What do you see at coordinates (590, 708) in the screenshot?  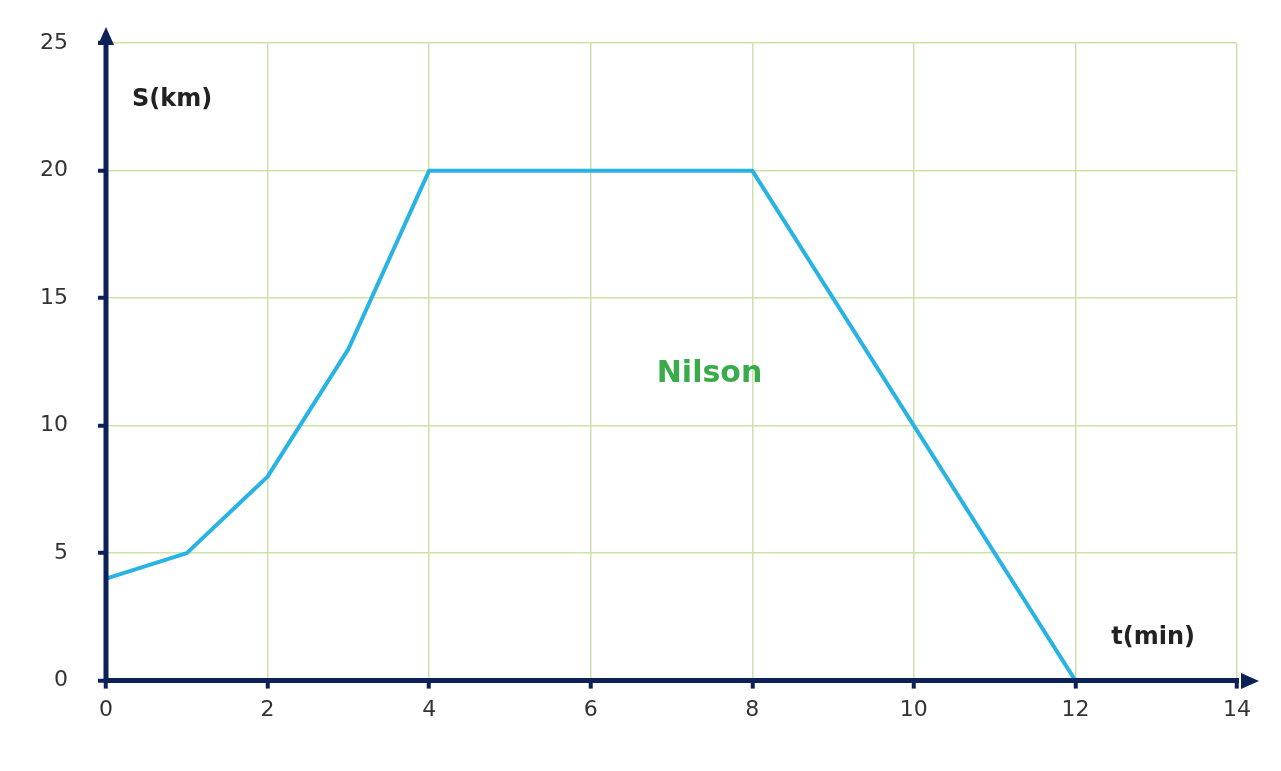 I see `x-tick-label: 6` at bounding box center [590, 708].